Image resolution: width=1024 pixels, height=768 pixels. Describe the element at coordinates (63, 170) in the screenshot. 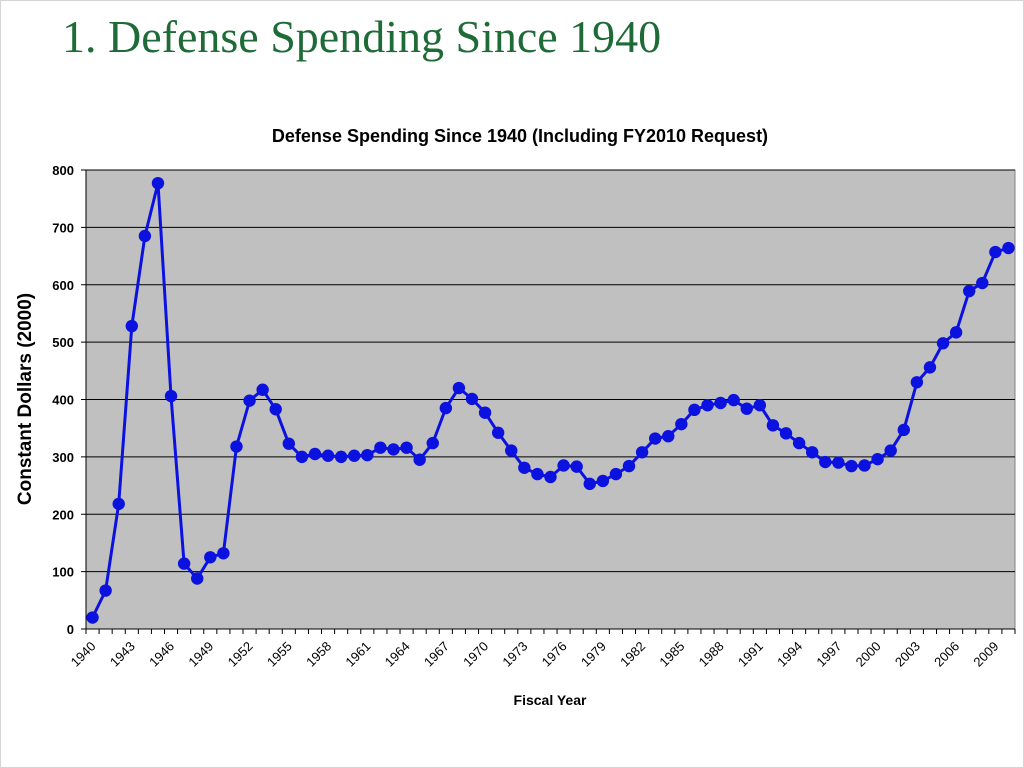

I see `y-tick-label: 800` at that location.